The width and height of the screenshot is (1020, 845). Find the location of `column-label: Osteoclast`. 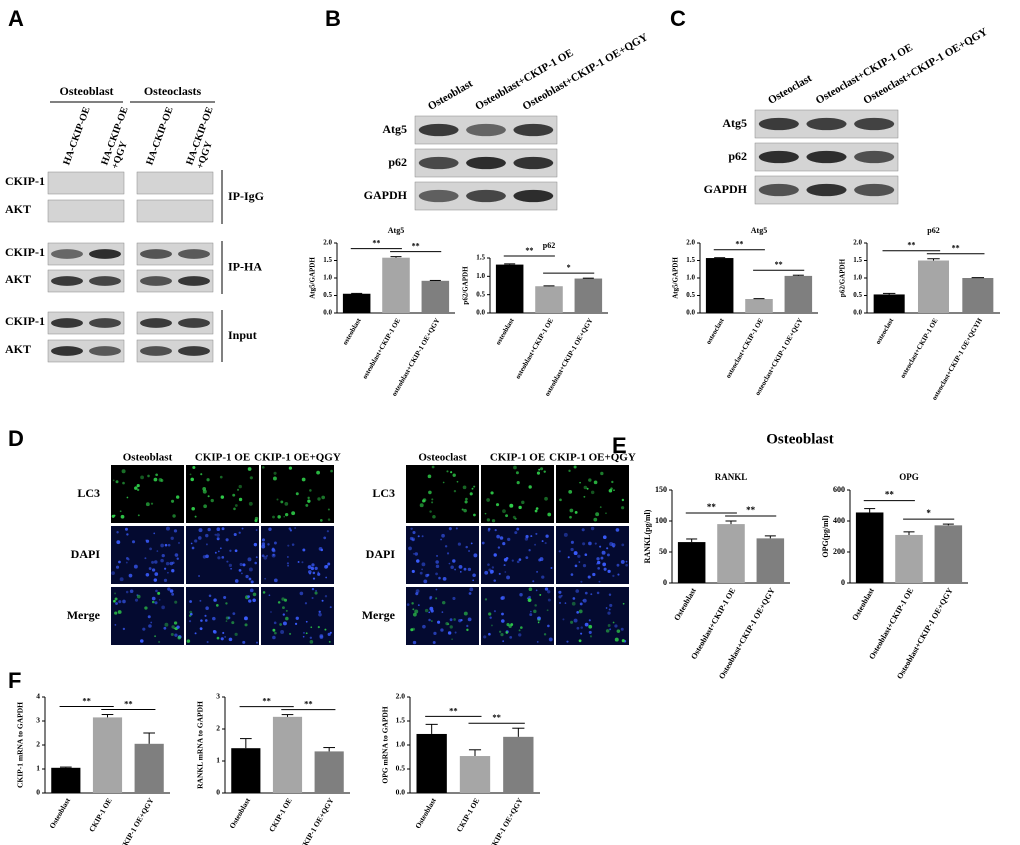

column-label: Osteoclast is located at coordinates (790, 89).